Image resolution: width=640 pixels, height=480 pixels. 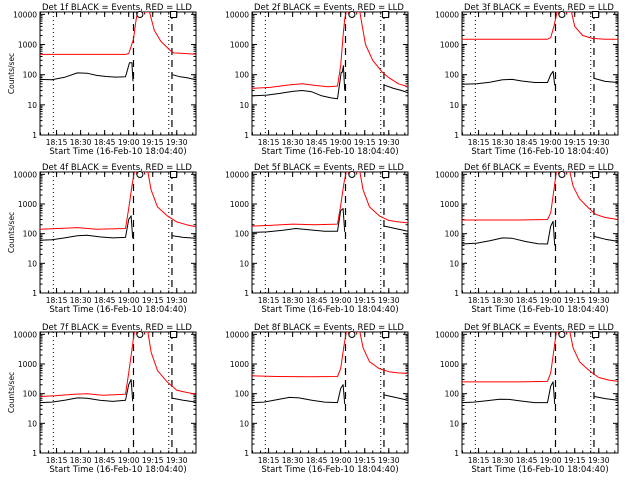 I want to click on panel-title: Det 6f BLACK = Events, RED = LLD, so click(x=539, y=168).